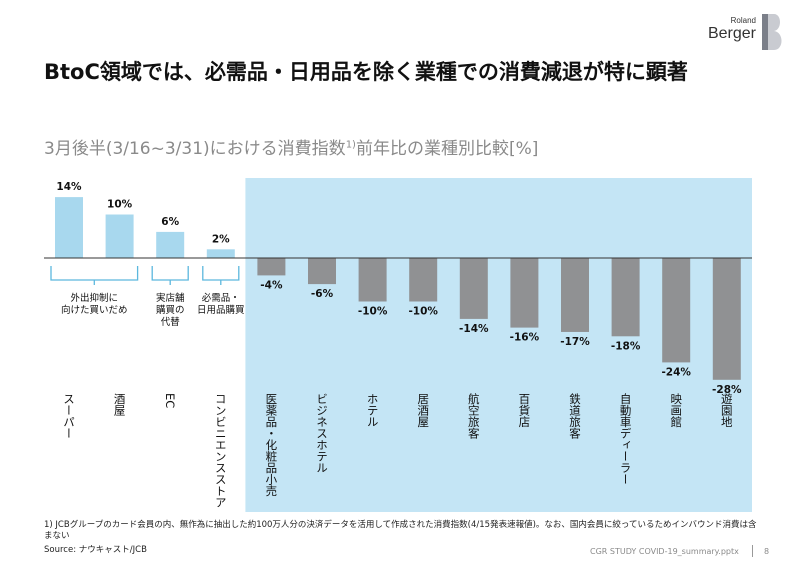 This screenshot has width=800, height=563. What do you see at coordinates (474, 329) in the screenshot?
I see `data-label-9: -14%` at bounding box center [474, 329].